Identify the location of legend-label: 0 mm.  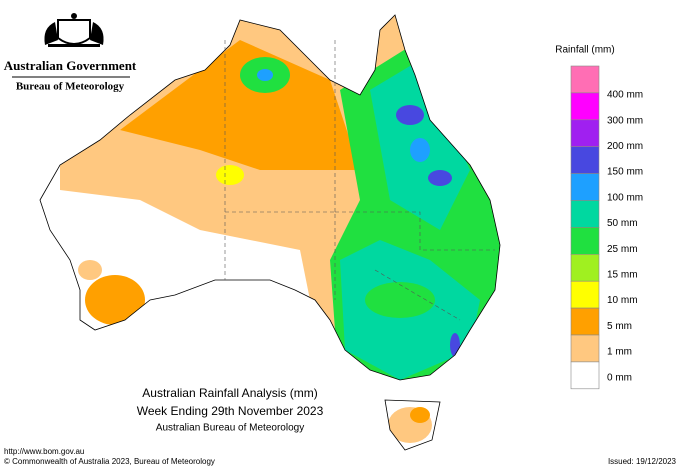
(619, 377).